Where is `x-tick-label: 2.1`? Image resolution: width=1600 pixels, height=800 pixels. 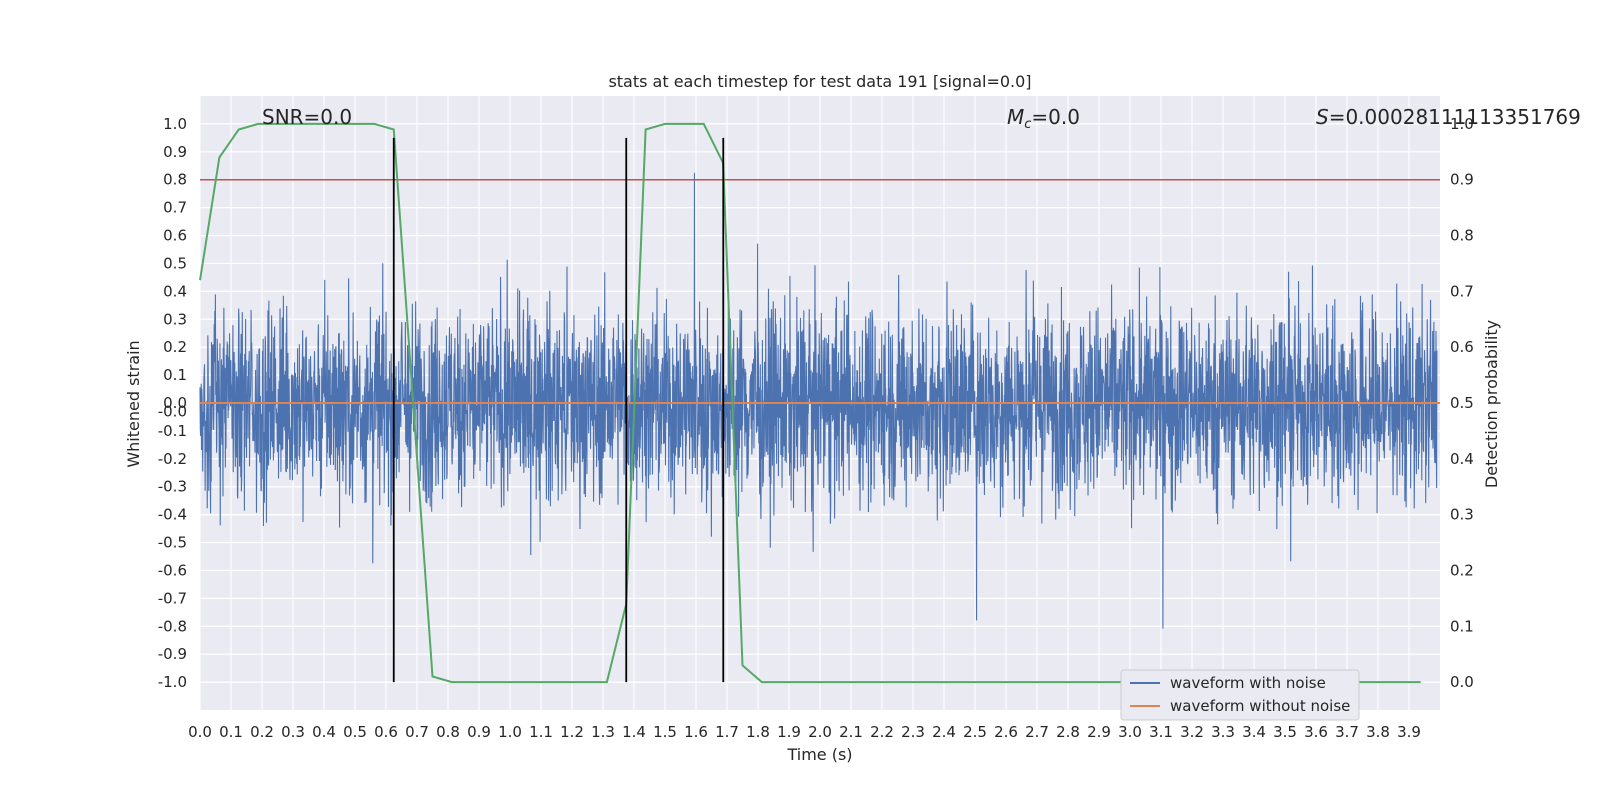
x-tick-label: 2.1 is located at coordinates (851, 732).